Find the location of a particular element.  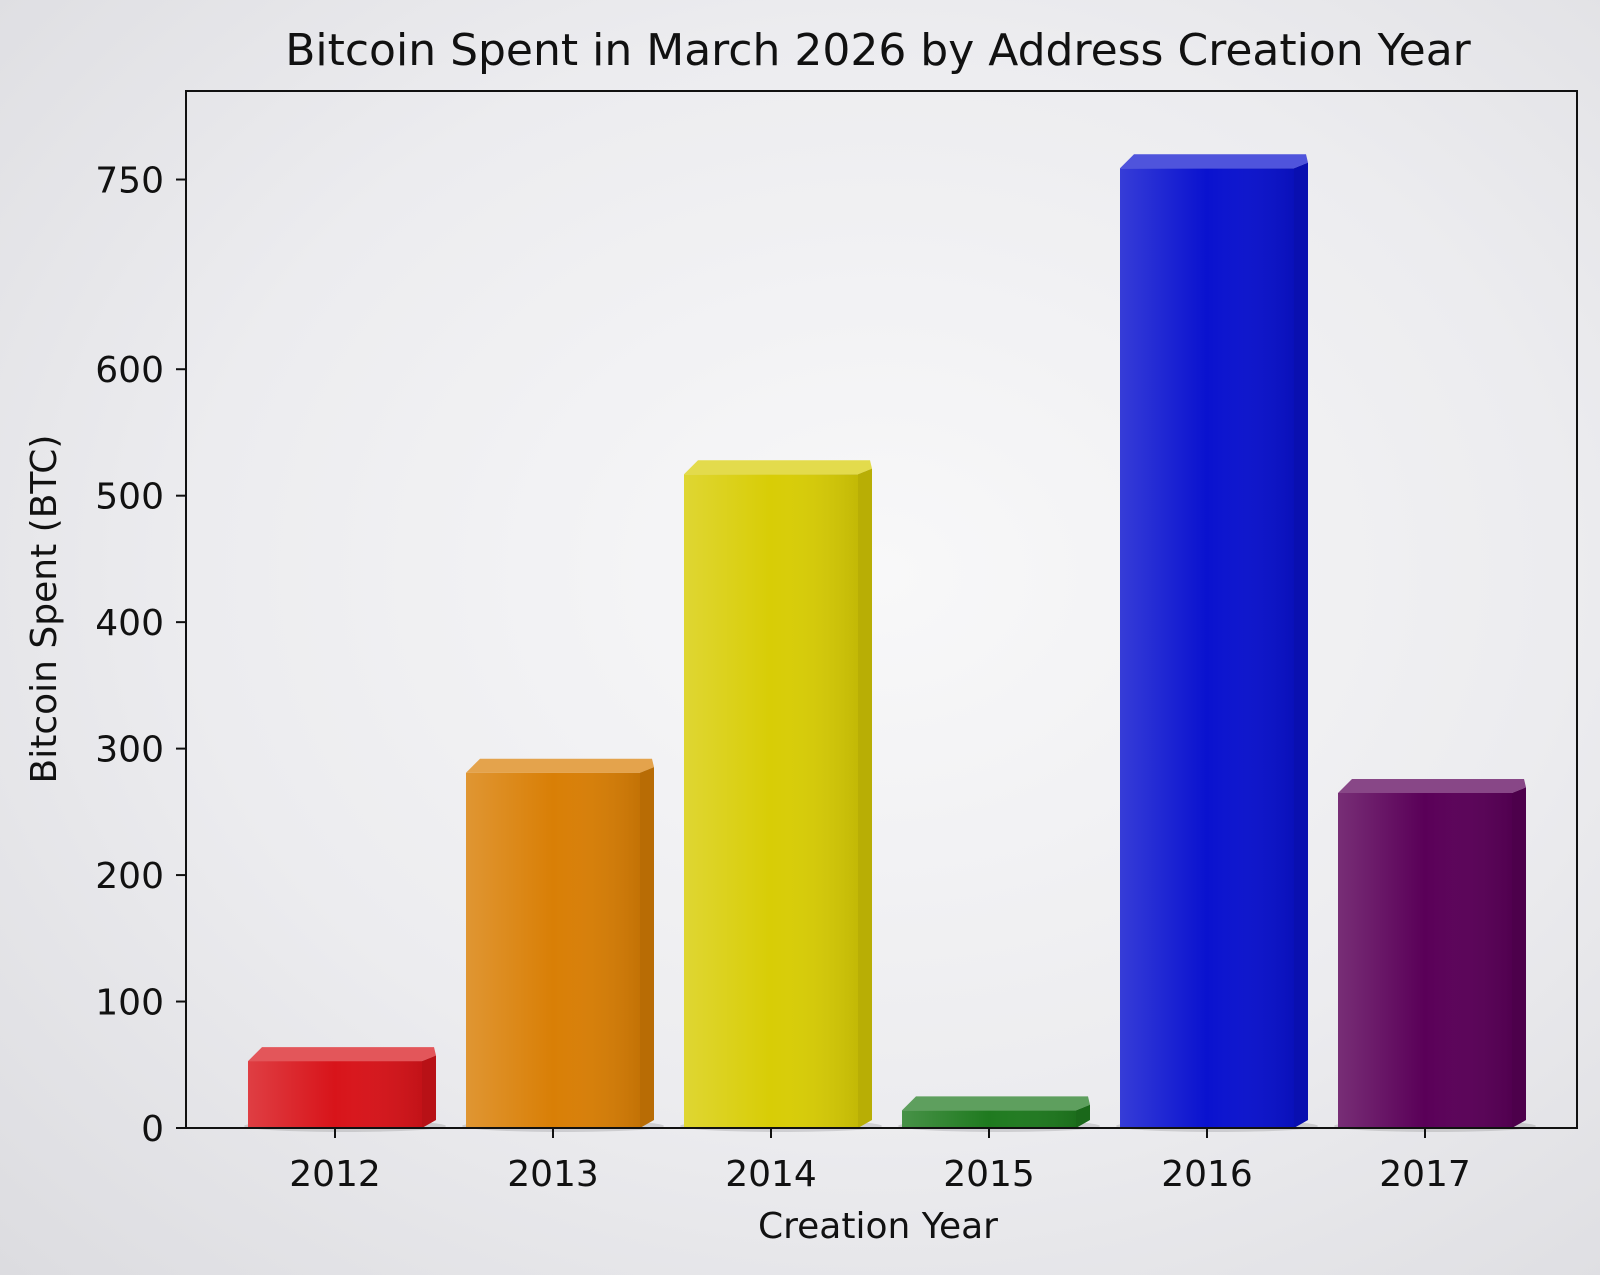

bar-2014 is located at coordinates (781, 796).